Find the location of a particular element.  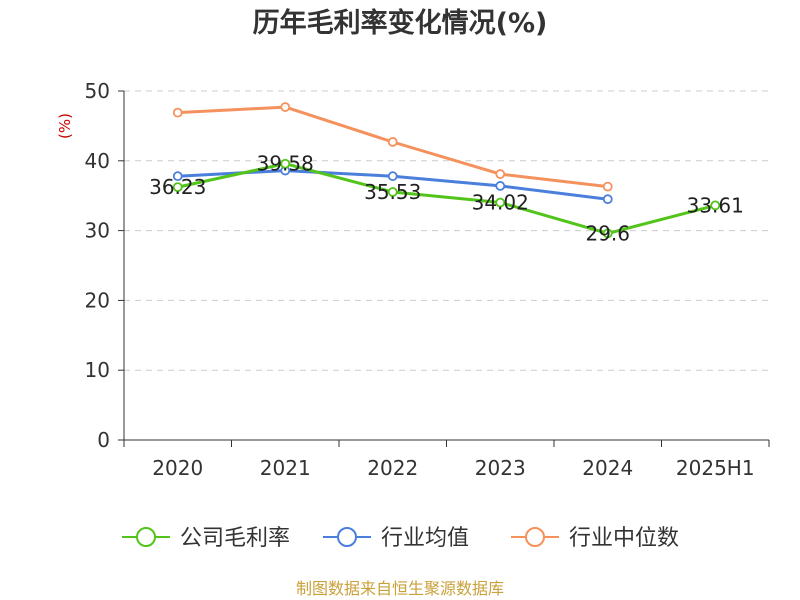

footer-source: 制图数据来自恒生聚源数据库 is located at coordinates (400, 588).